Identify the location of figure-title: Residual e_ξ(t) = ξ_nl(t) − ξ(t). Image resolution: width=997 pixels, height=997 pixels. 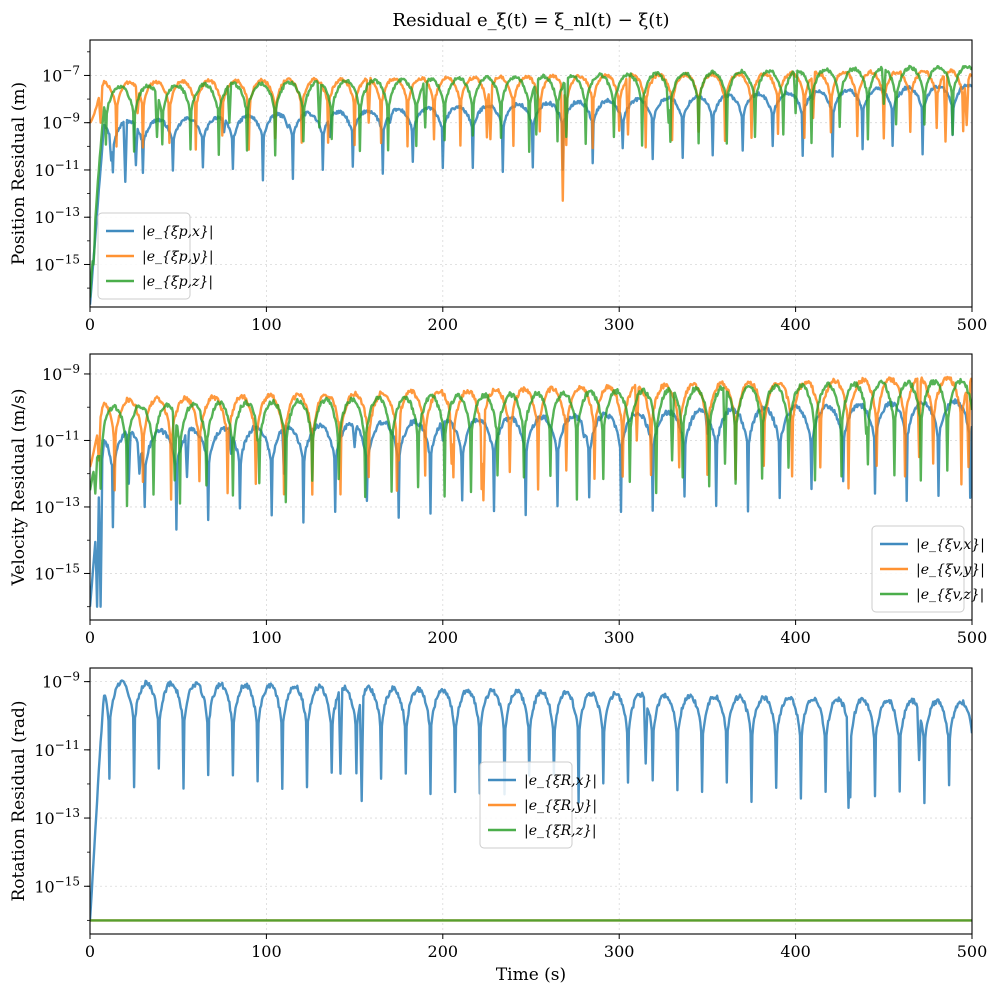
(530, 20).